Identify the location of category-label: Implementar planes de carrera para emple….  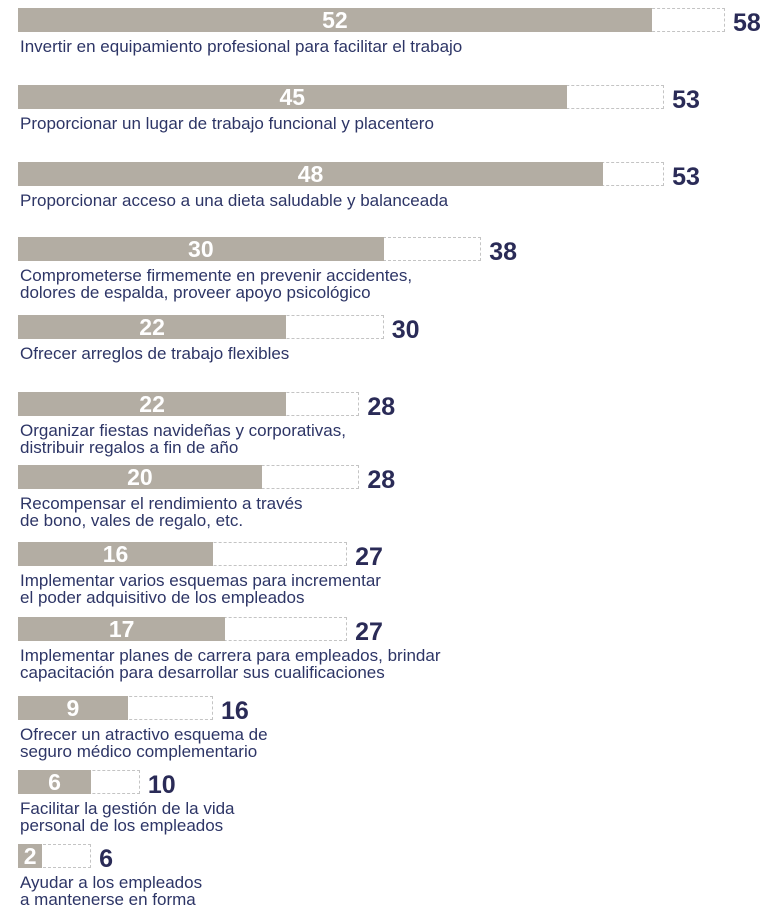
(230, 664).